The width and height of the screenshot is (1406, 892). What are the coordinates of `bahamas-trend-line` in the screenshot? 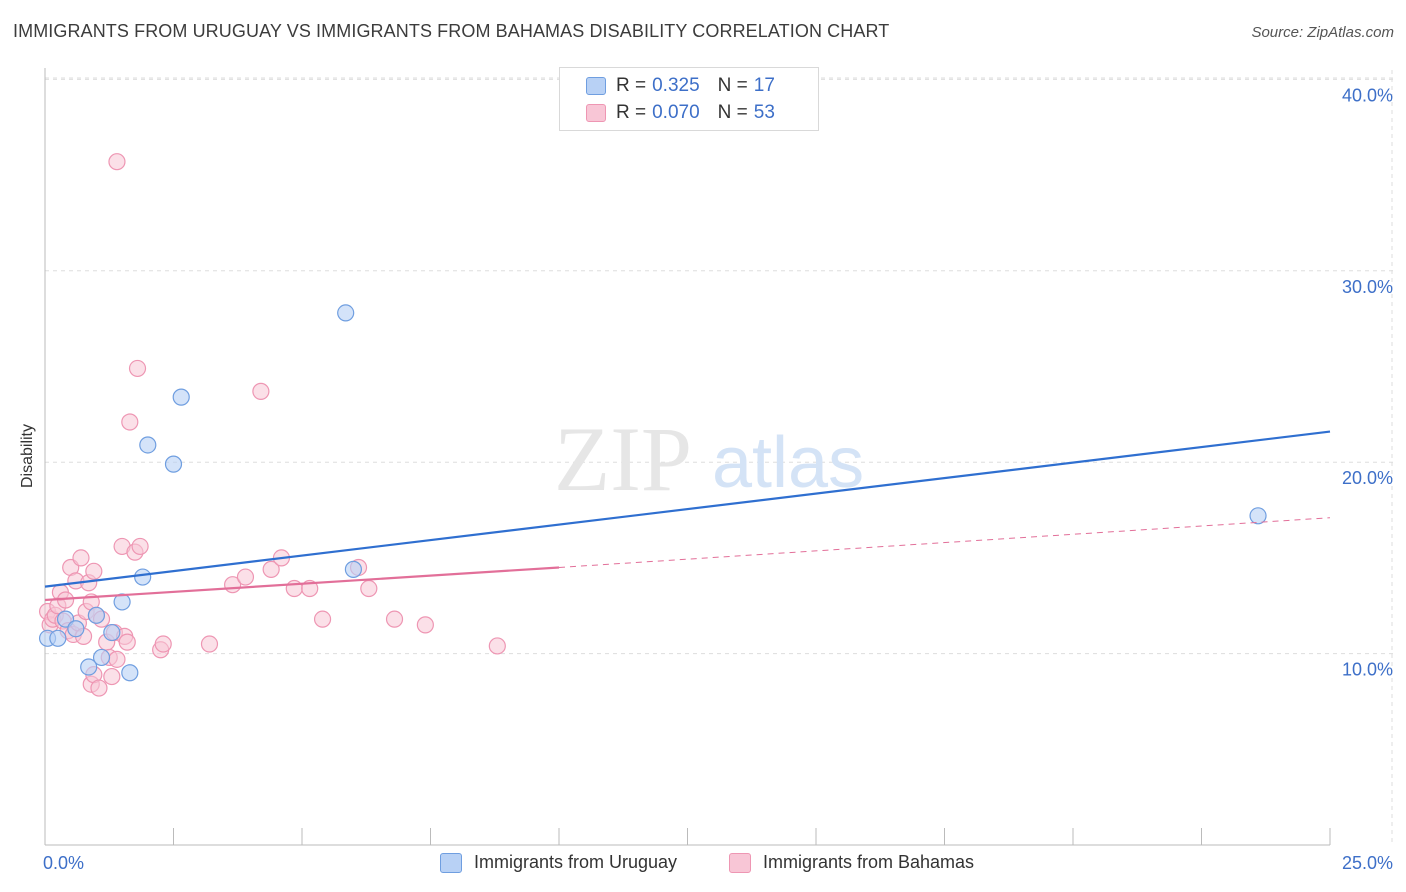 It's located at (302, 584).